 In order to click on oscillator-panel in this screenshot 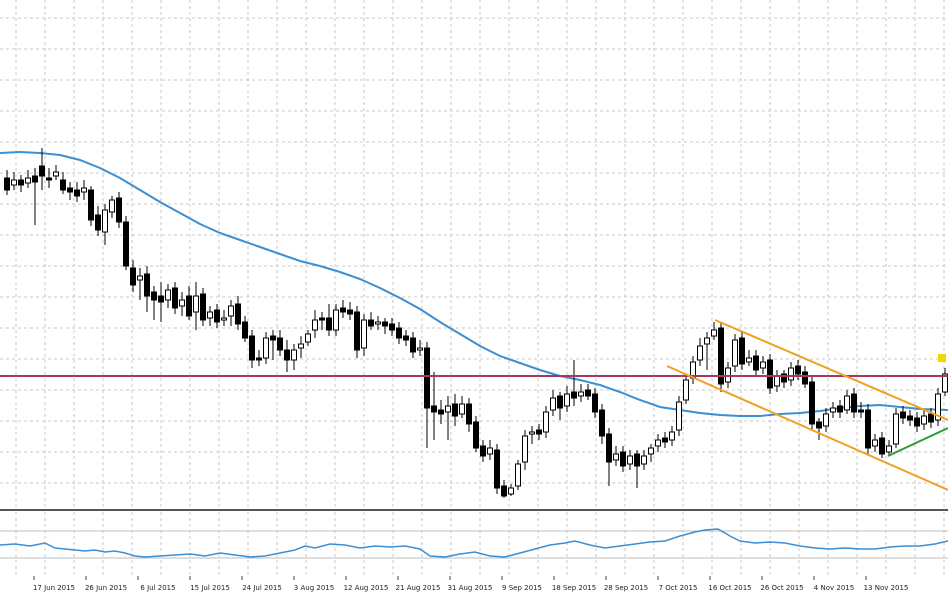, I will do `click(474, 543)`.